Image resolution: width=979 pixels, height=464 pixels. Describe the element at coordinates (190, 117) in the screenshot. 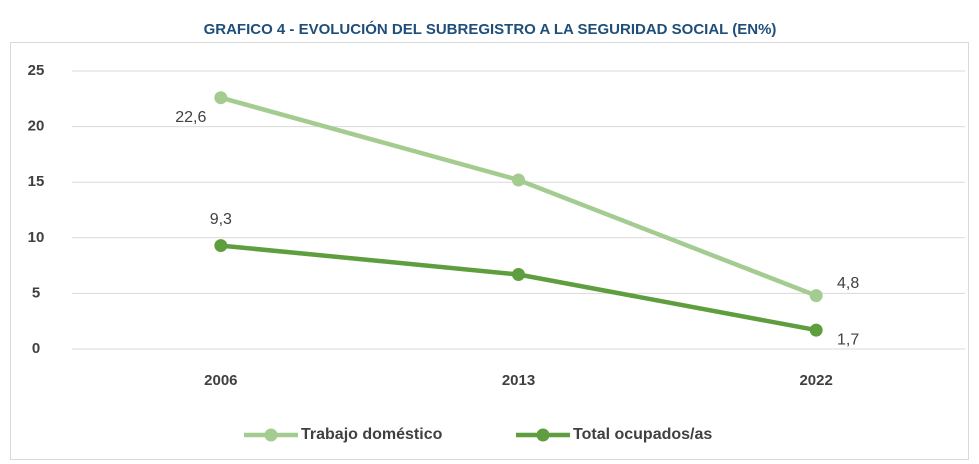

I see `data-label: 22,6` at that location.